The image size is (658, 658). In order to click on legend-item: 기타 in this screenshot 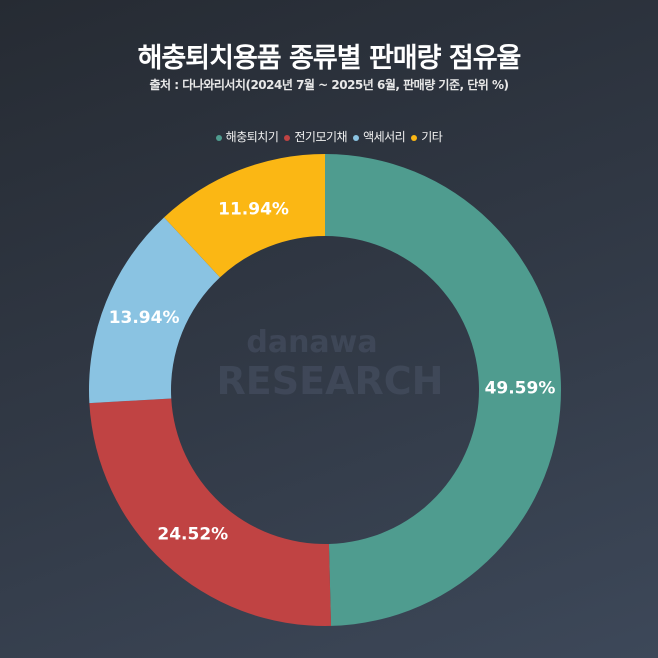, I will do `click(427, 136)`.